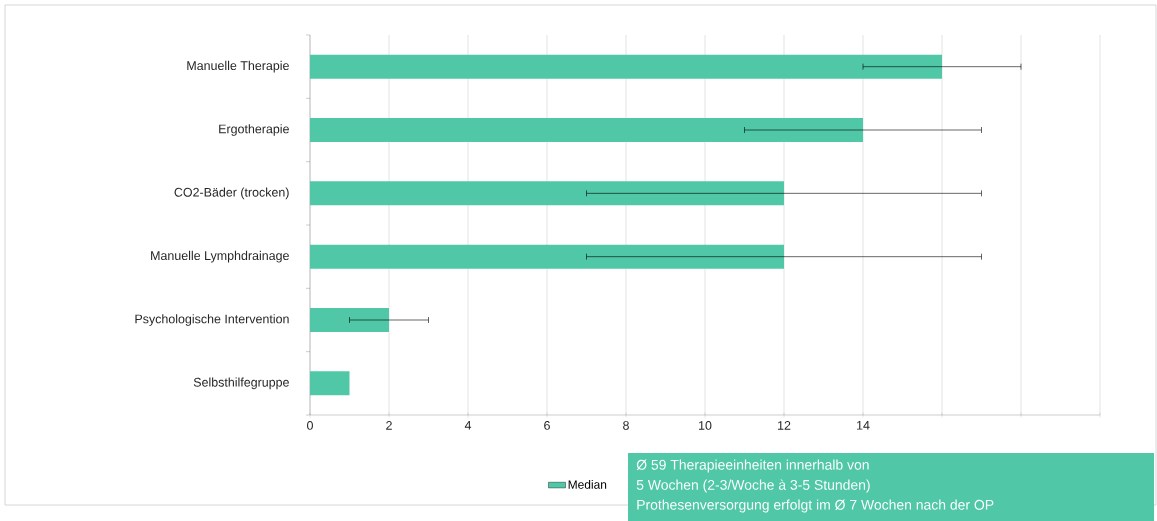  Describe the element at coordinates (752, 466) in the screenshot. I see `text: Ø 59 Therapieeinheiten innerhalb von` at that location.